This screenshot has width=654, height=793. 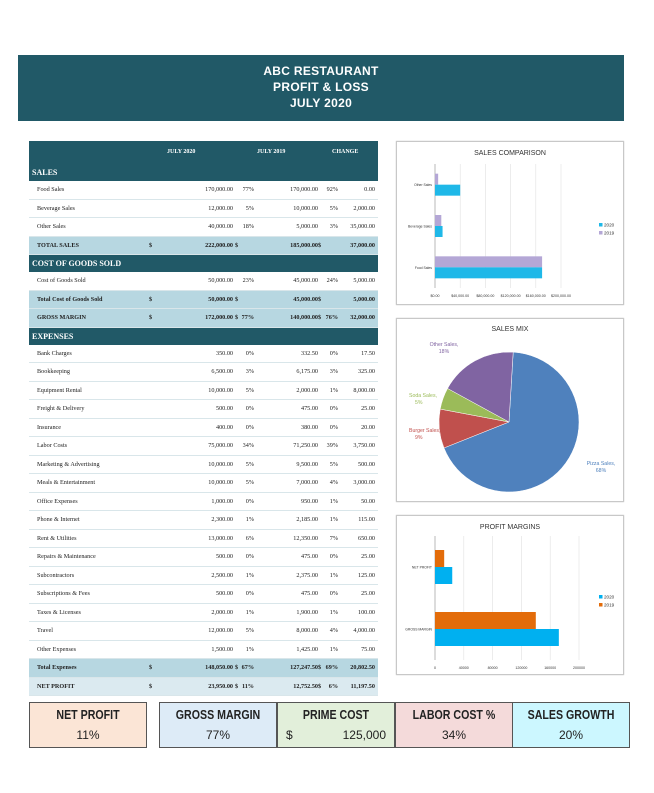 What do you see at coordinates (454, 715) in the screenshot?
I see `kpi-title: LABOR COST %` at bounding box center [454, 715].